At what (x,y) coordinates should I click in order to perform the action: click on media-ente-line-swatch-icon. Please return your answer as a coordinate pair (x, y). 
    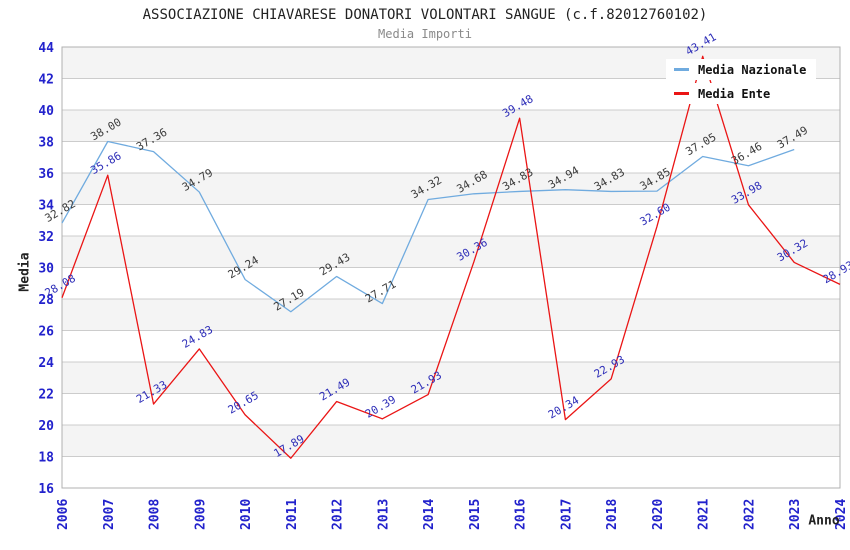
    Looking at the image, I should click on (681, 93).